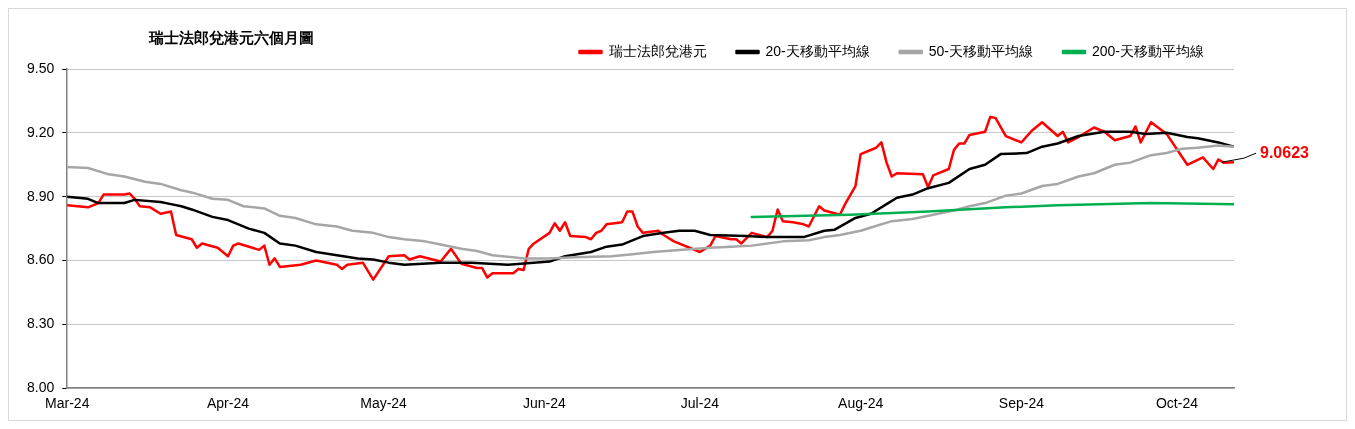  What do you see at coordinates (41, 323) in the screenshot?
I see `y-tick-label: 8.30` at bounding box center [41, 323].